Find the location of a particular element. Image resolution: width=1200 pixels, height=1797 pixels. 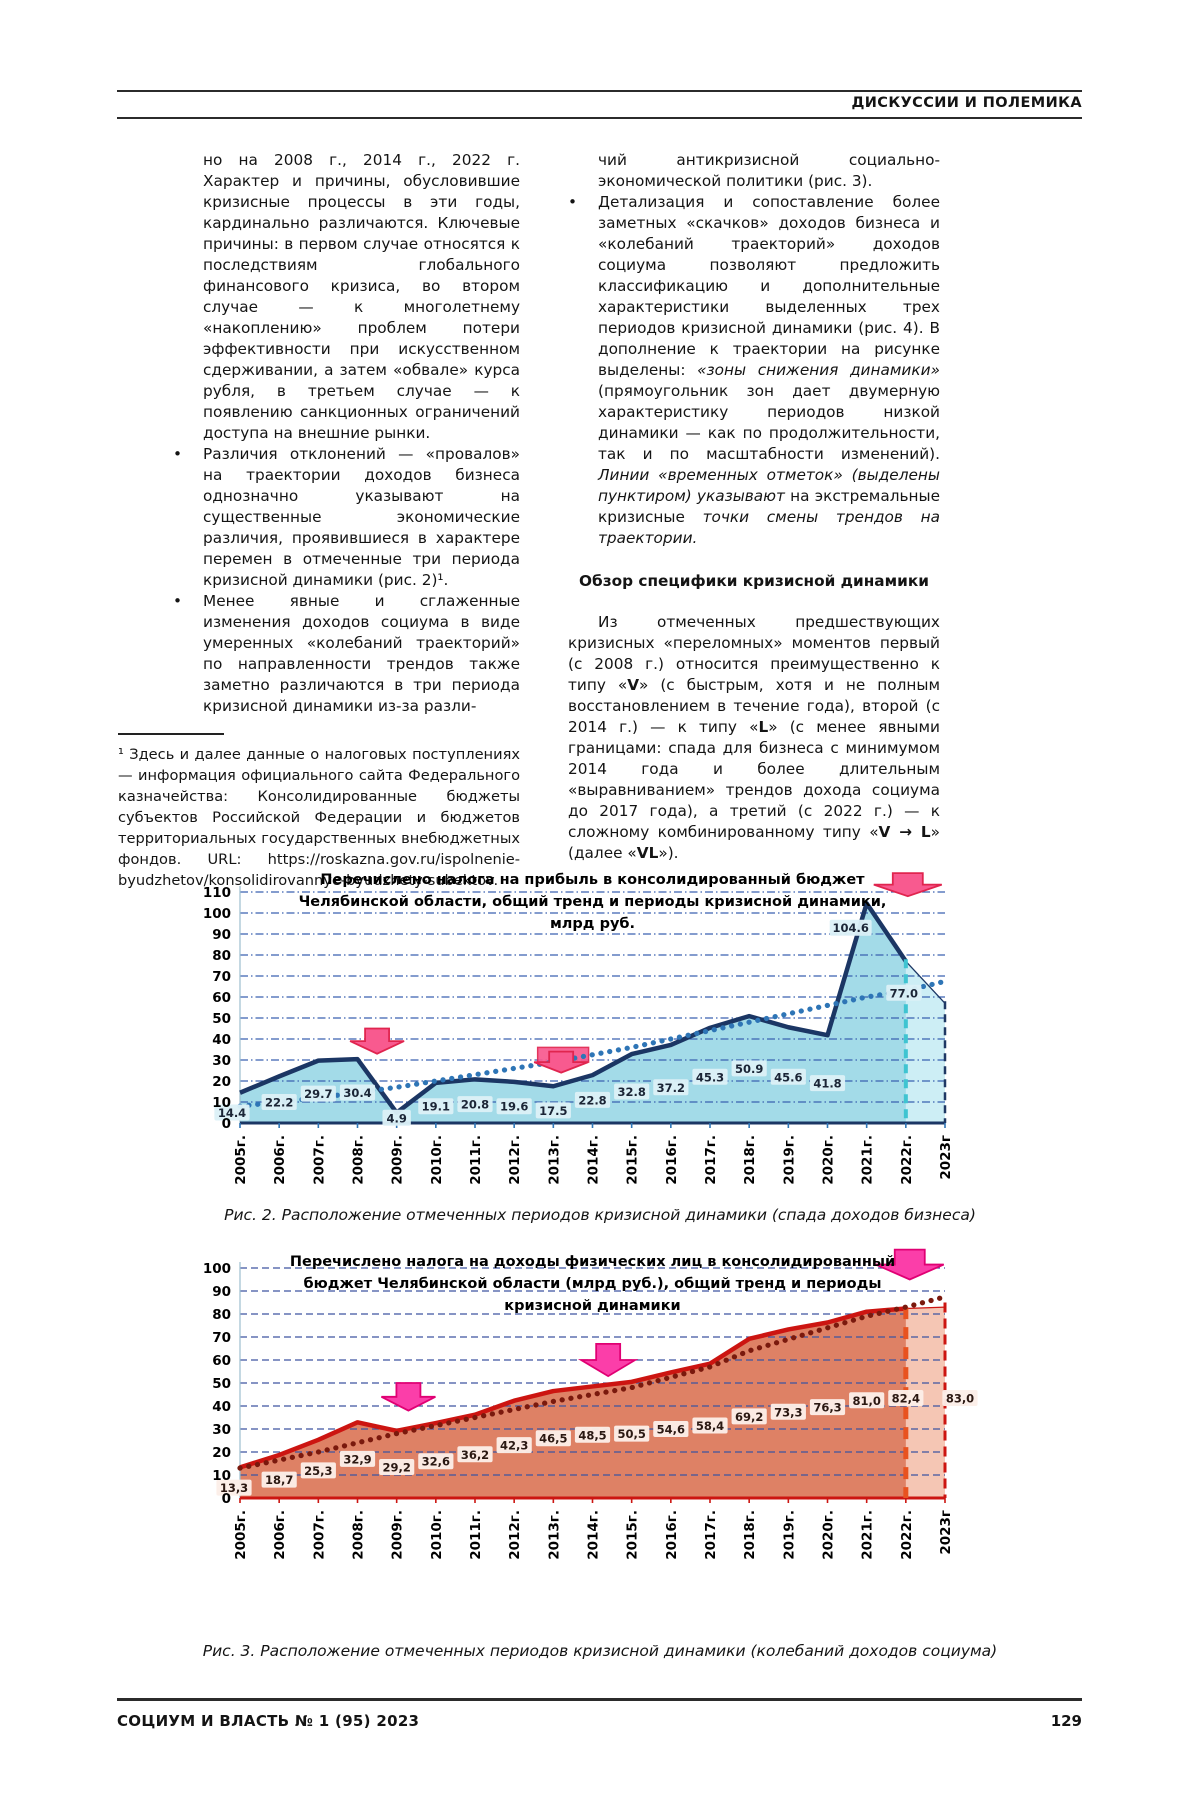

svg-text: 77.0 is located at coordinates (904, 993).